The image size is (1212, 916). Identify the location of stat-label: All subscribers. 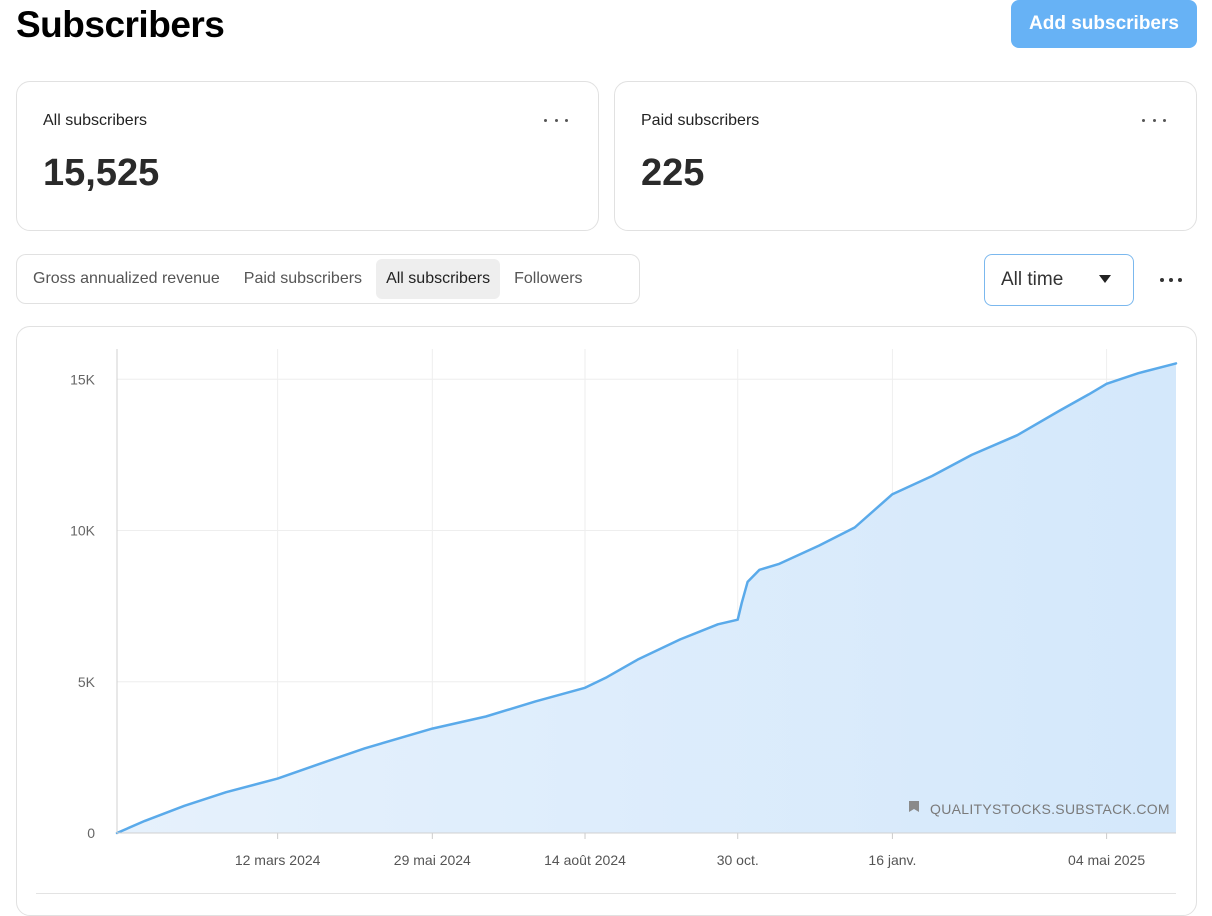
(95, 120).